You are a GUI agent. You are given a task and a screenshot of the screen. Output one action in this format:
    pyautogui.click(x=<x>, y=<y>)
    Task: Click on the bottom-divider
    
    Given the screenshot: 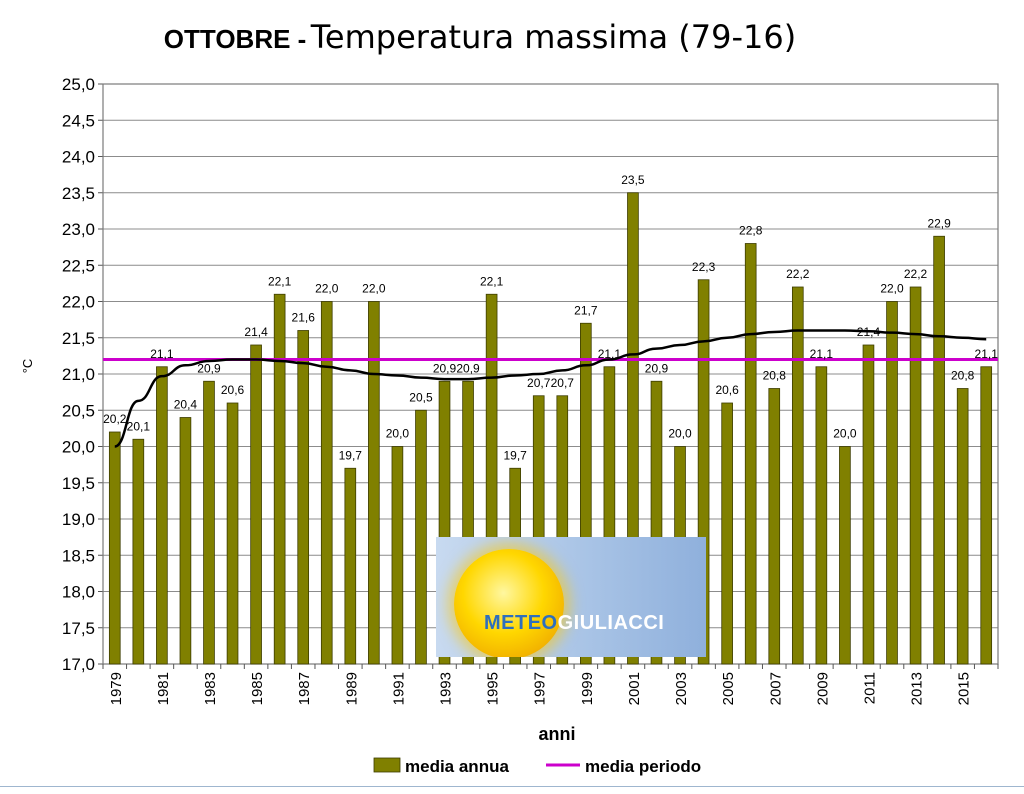 What is the action you would take?
    pyautogui.click(x=512, y=786)
    